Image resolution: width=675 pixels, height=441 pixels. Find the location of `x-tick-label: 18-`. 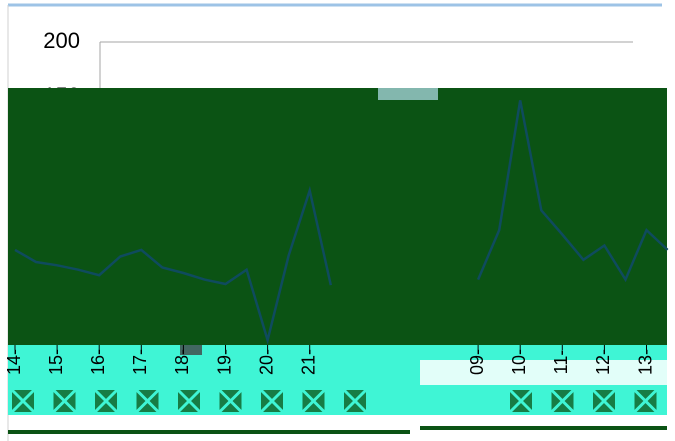

x-tick-label: 18- is located at coordinates (182, 362).